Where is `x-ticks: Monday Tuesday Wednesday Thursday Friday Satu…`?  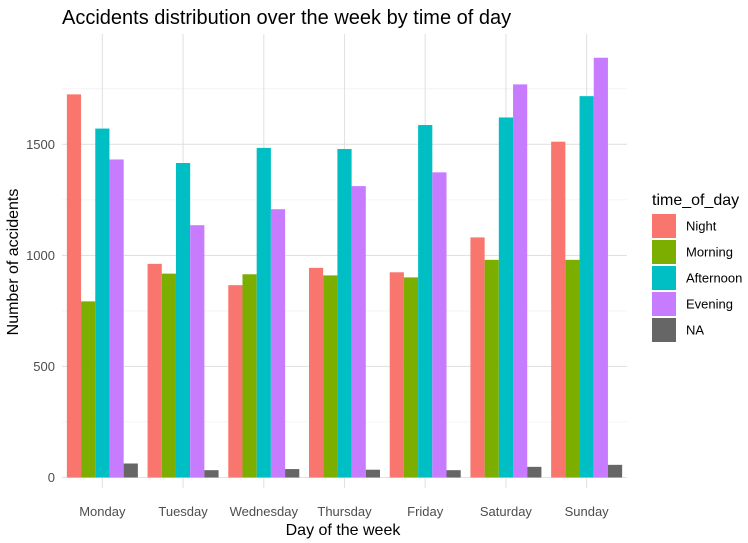 x-ticks: Monday Tuesday Wednesday Thursday Friday Satu… is located at coordinates (344, 511).